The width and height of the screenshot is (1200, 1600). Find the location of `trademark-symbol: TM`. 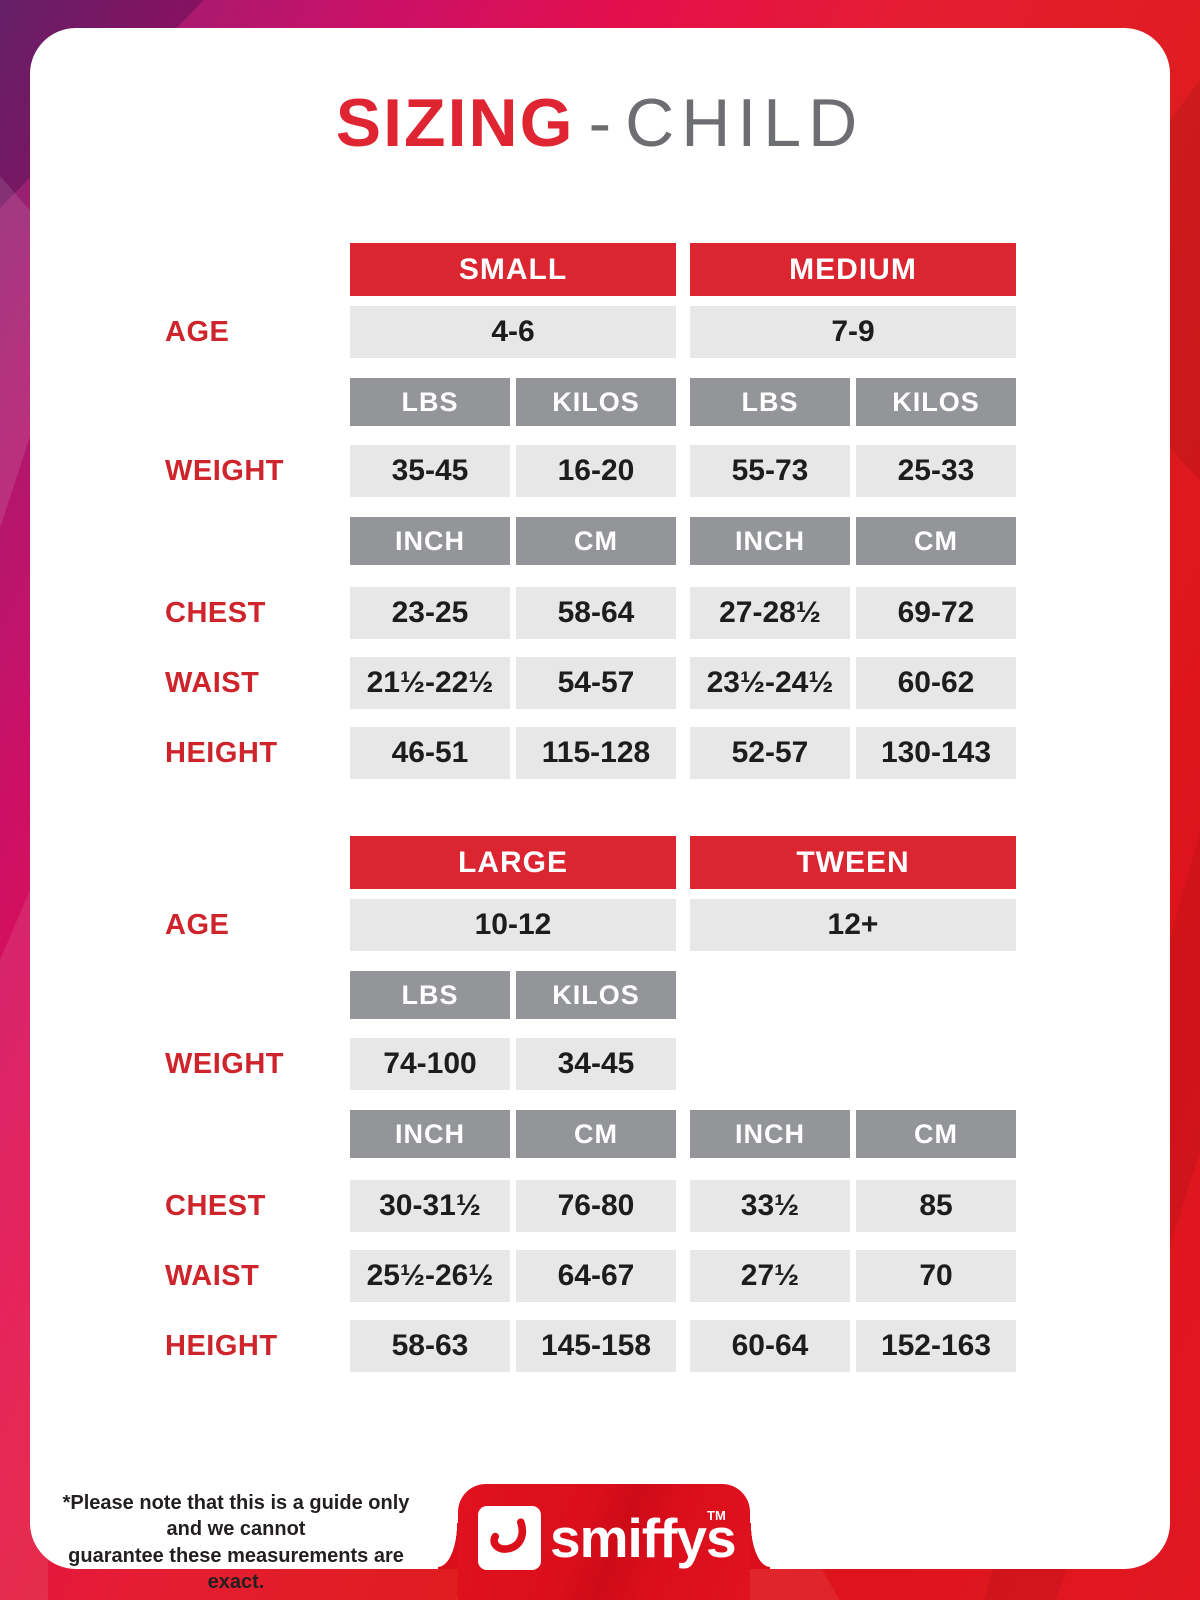

trademark-symbol: TM is located at coordinates (716, 1515).